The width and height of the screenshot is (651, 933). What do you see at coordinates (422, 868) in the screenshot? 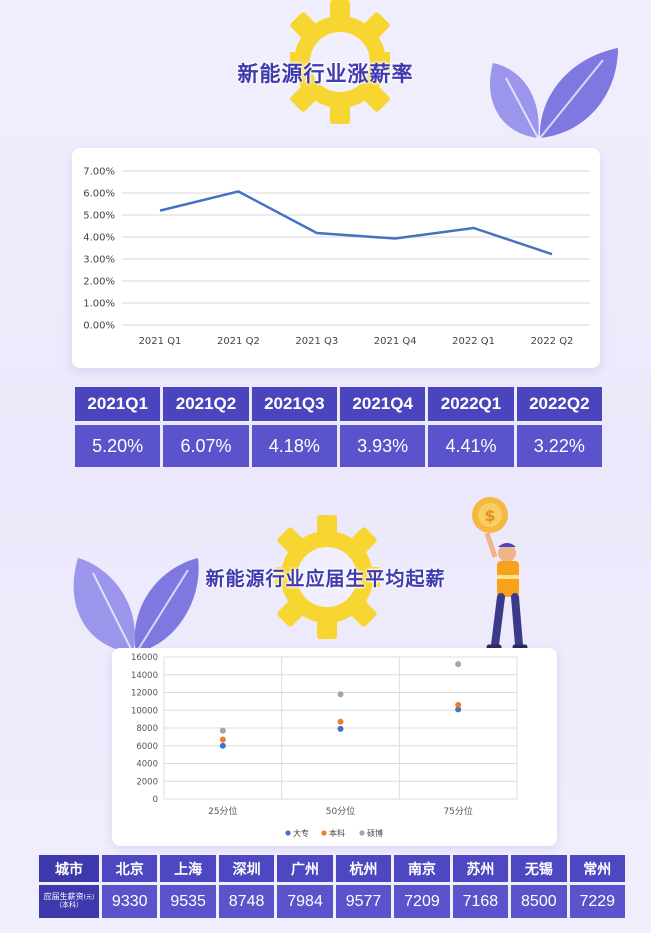
I see `city-header: 南京` at bounding box center [422, 868].